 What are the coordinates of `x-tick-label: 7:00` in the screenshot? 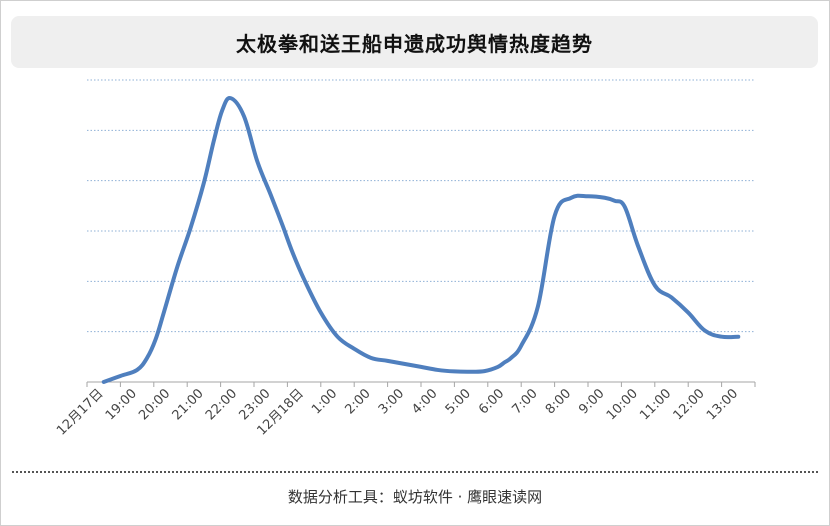 It's located at (524, 401).